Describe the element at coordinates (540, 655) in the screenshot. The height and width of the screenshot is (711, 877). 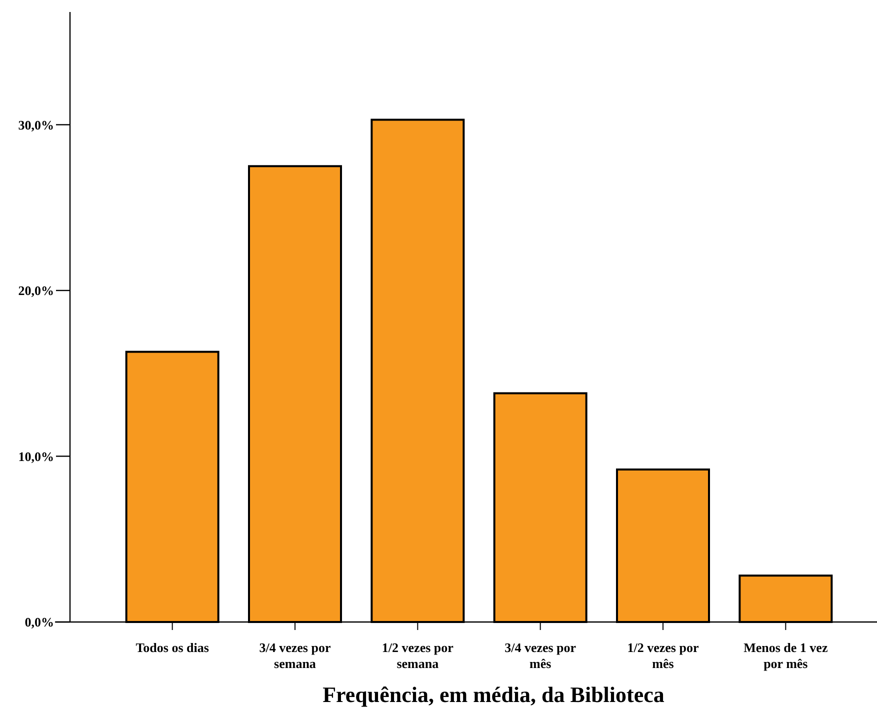
I see `x-tick-label: 3/4 vezes por mês` at that location.